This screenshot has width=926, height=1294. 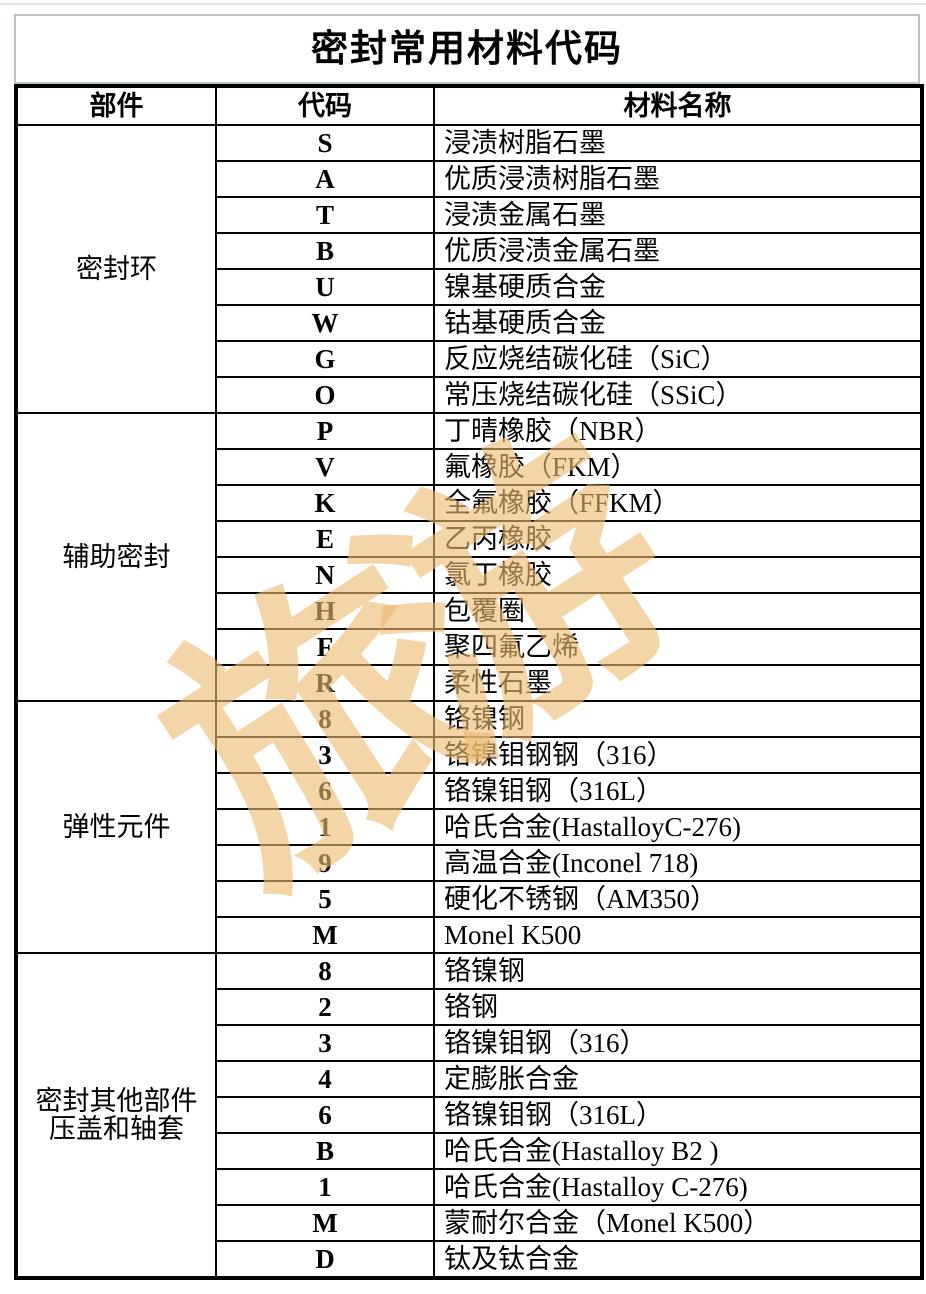 What do you see at coordinates (678, 683) in the screenshot?
I see `material-cell: 柔性石墨` at bounding box center [678, 683].